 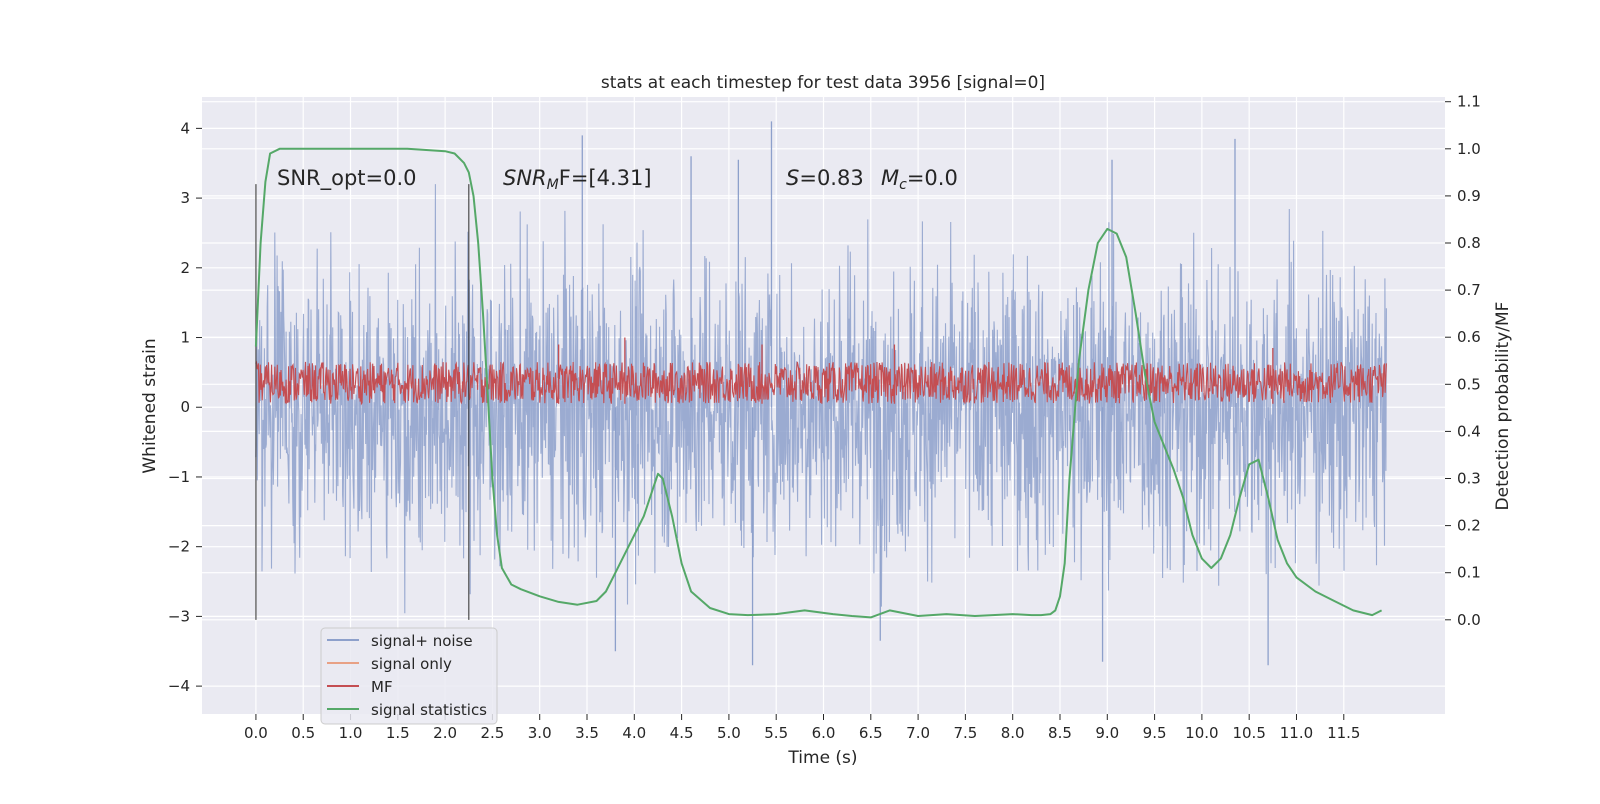 What do you see at coordinates (1469, 431) in the screenshot?
I see `y-right-tick-label: 0.4` at bounding box center [1469, 431].